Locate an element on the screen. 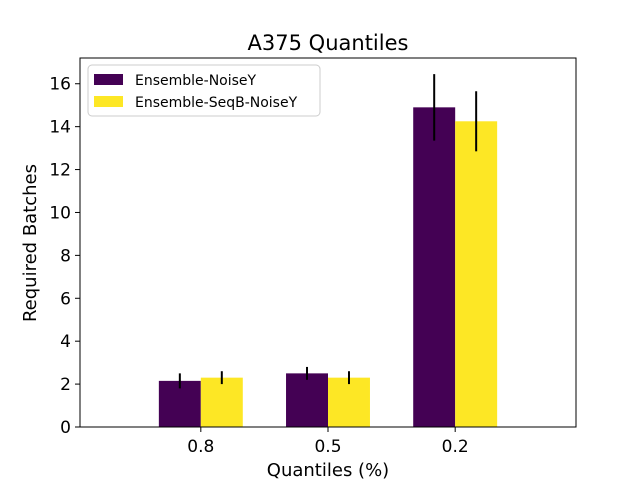 This screenshot has height=484, width=640. x-tick-label: 0.8 is located at coordinates (200, 447).